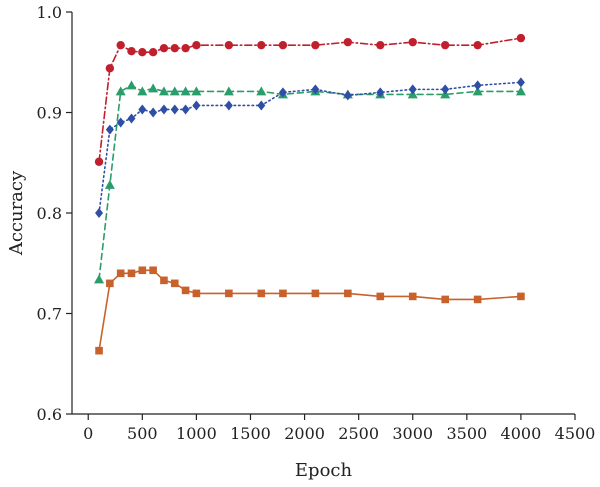 This screenshot has height=487, width=600. I want to click on x-tick-label: 4000, so click(521, 433).